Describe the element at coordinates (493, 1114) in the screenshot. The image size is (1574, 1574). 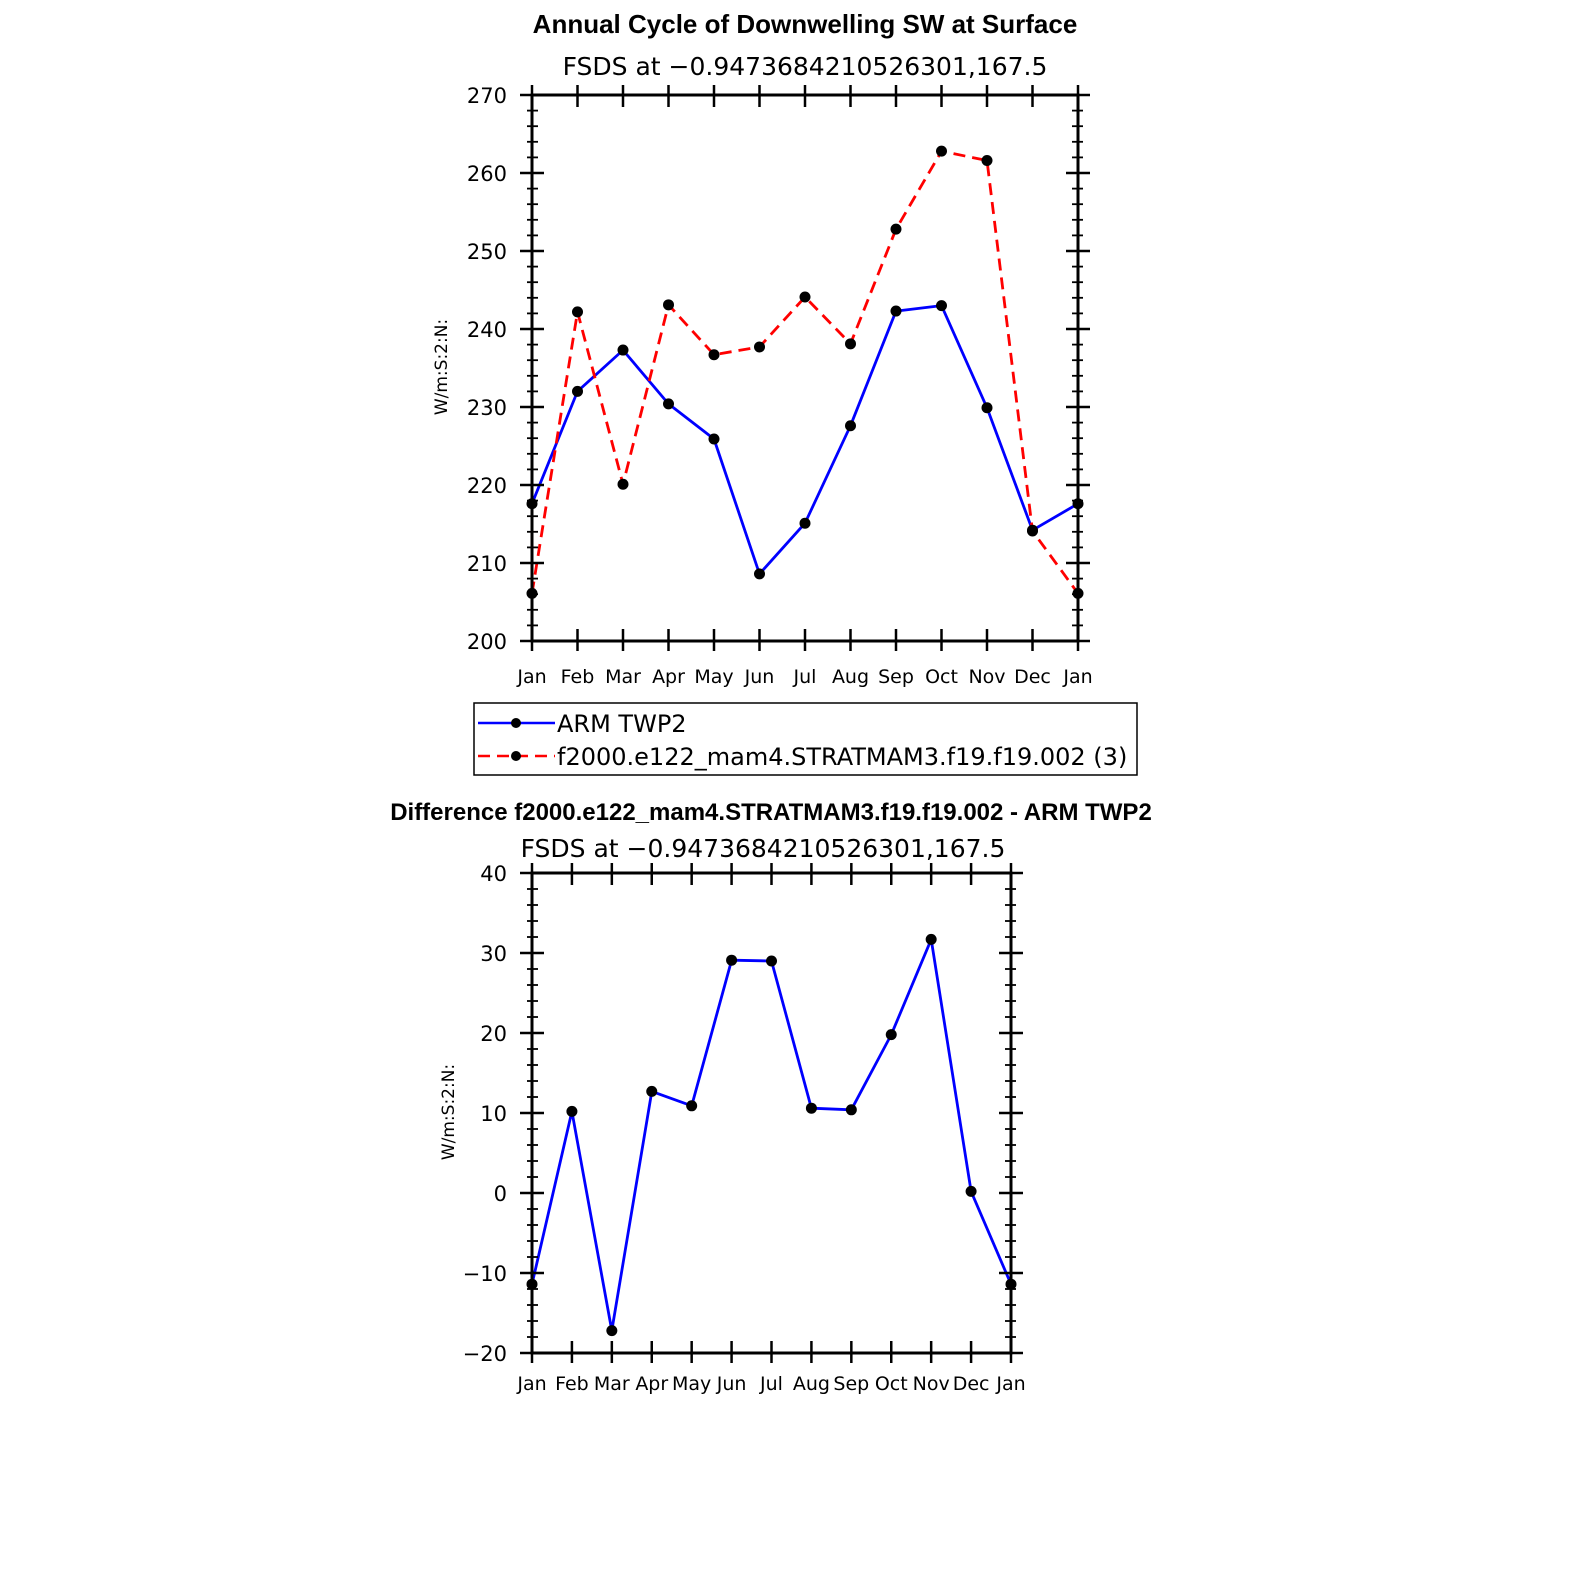
I see `chart2-y-tick-label: 10` at that location.